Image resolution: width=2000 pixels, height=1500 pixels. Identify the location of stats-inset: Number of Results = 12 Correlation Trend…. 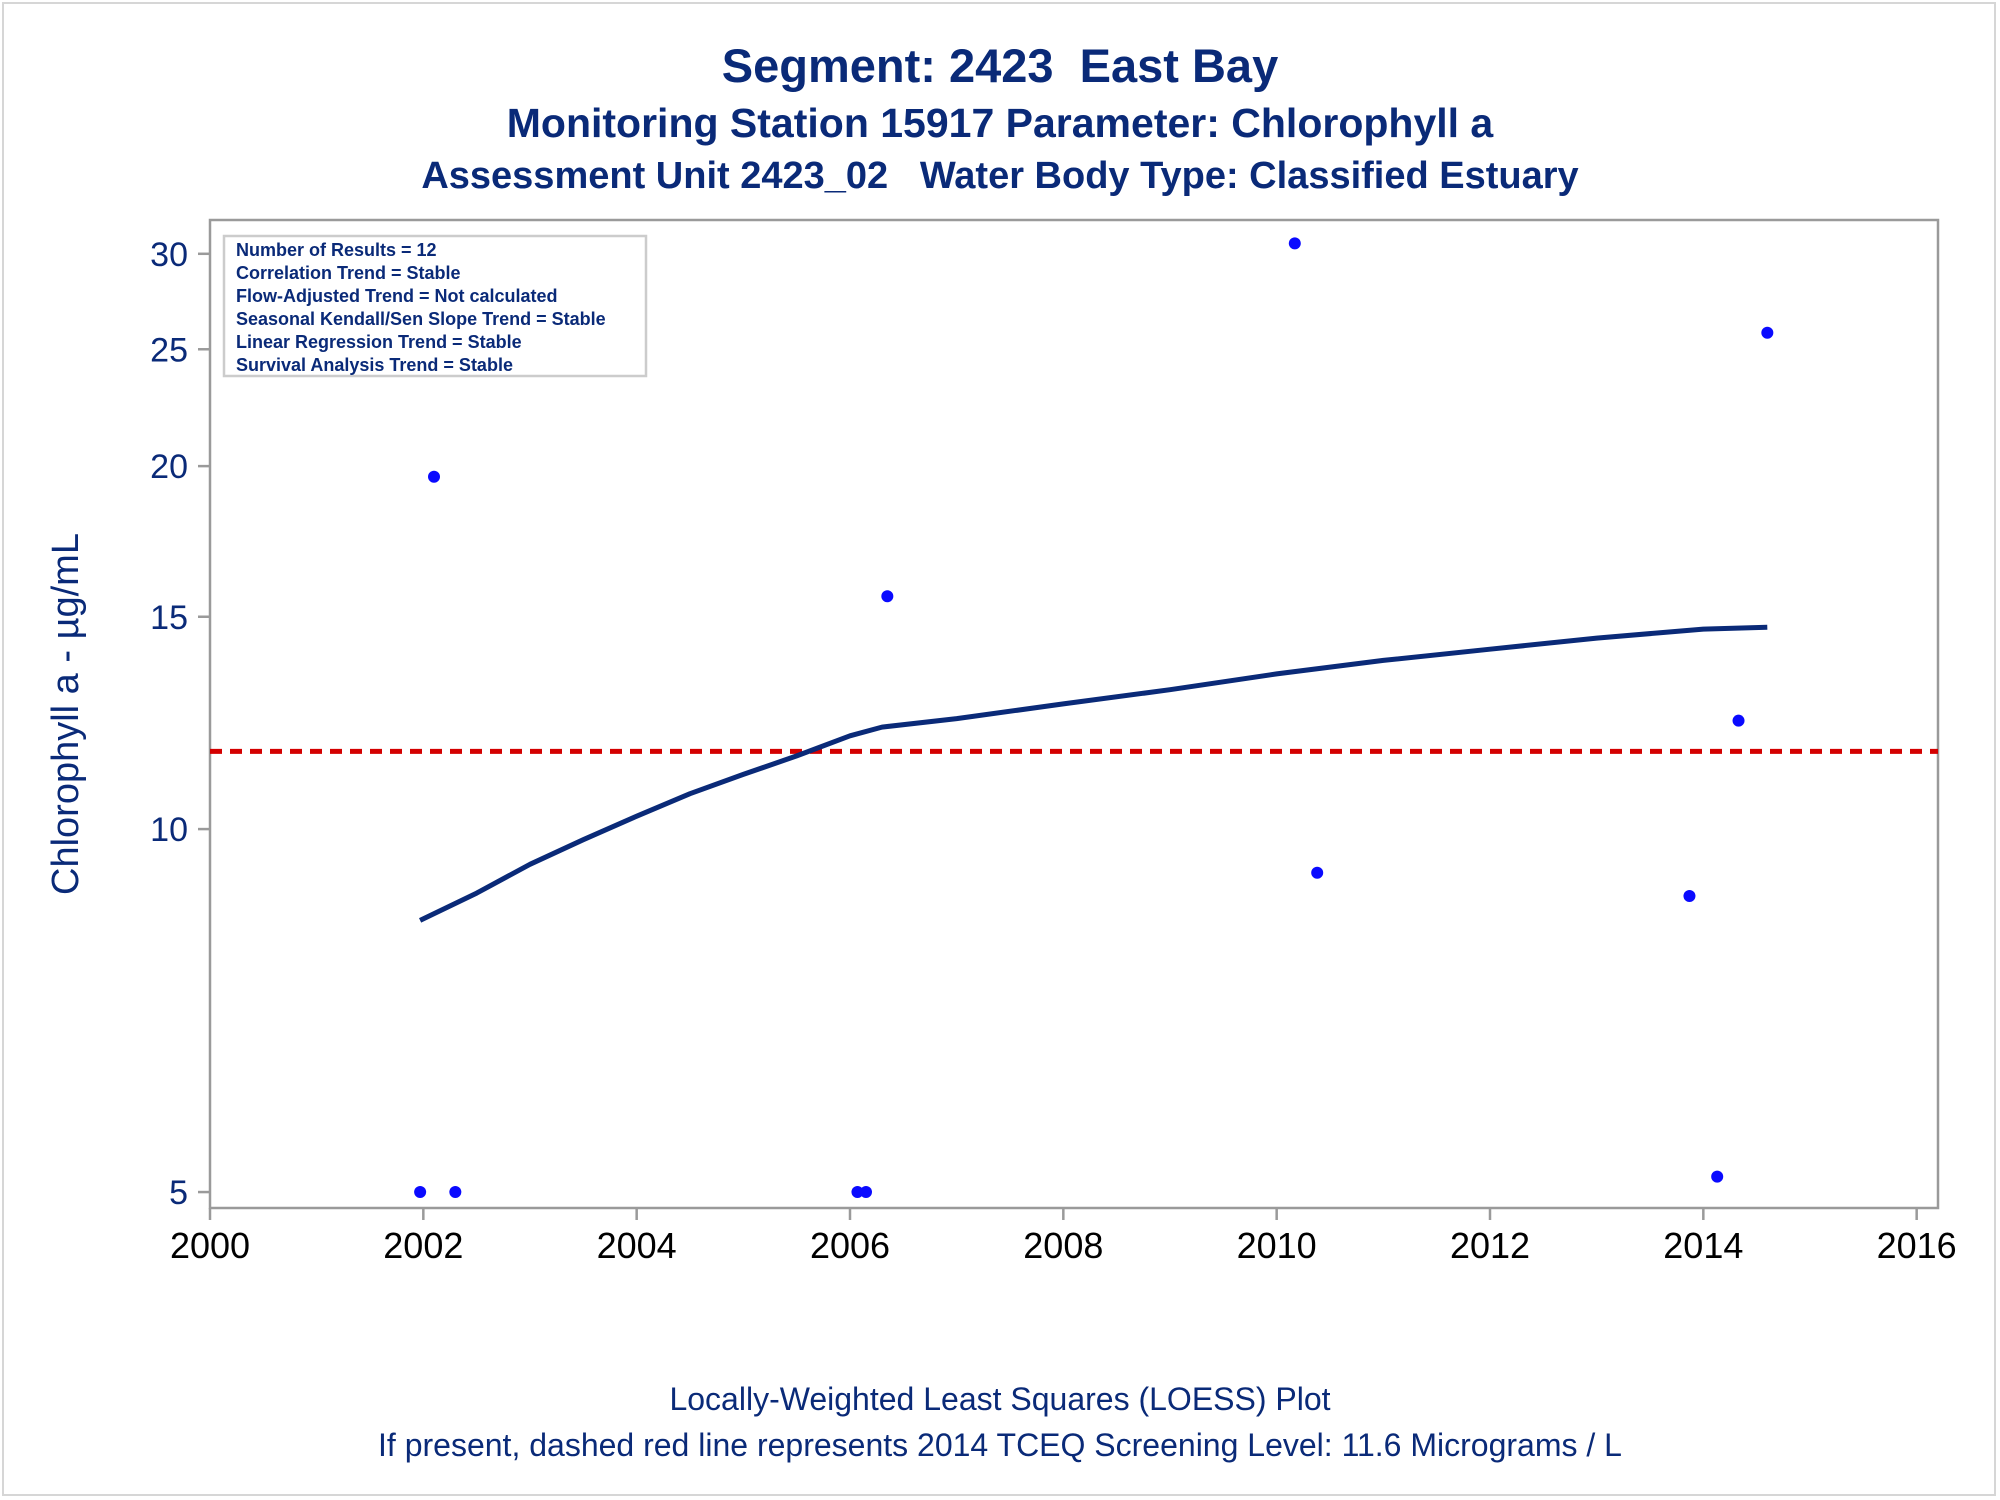
(435, 306).